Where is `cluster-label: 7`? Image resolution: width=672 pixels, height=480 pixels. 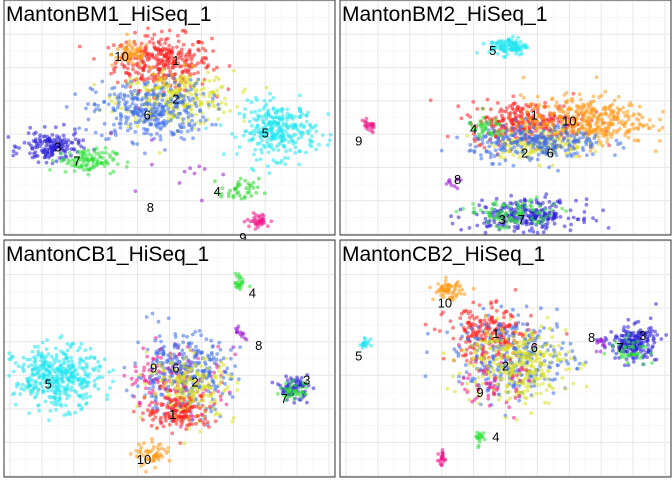
cluster-label: 7 is located at coordinates (284, 398).